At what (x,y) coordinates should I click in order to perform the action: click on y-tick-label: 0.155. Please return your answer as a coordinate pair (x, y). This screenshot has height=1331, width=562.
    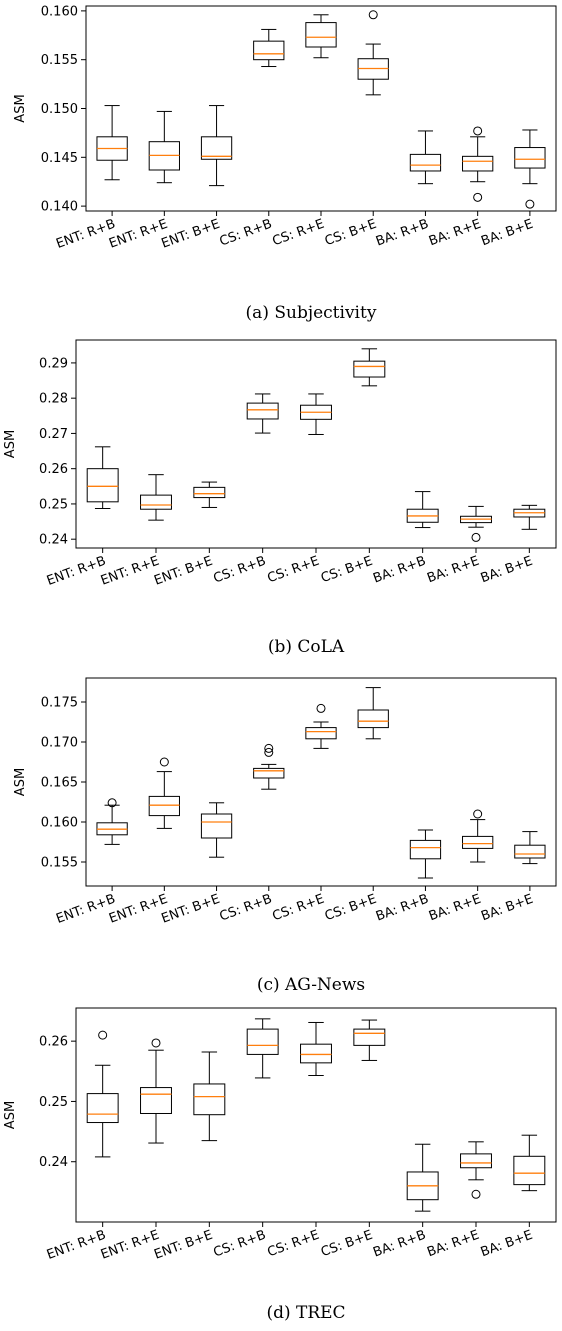
    Looking at the image, I should click on (59, 60).